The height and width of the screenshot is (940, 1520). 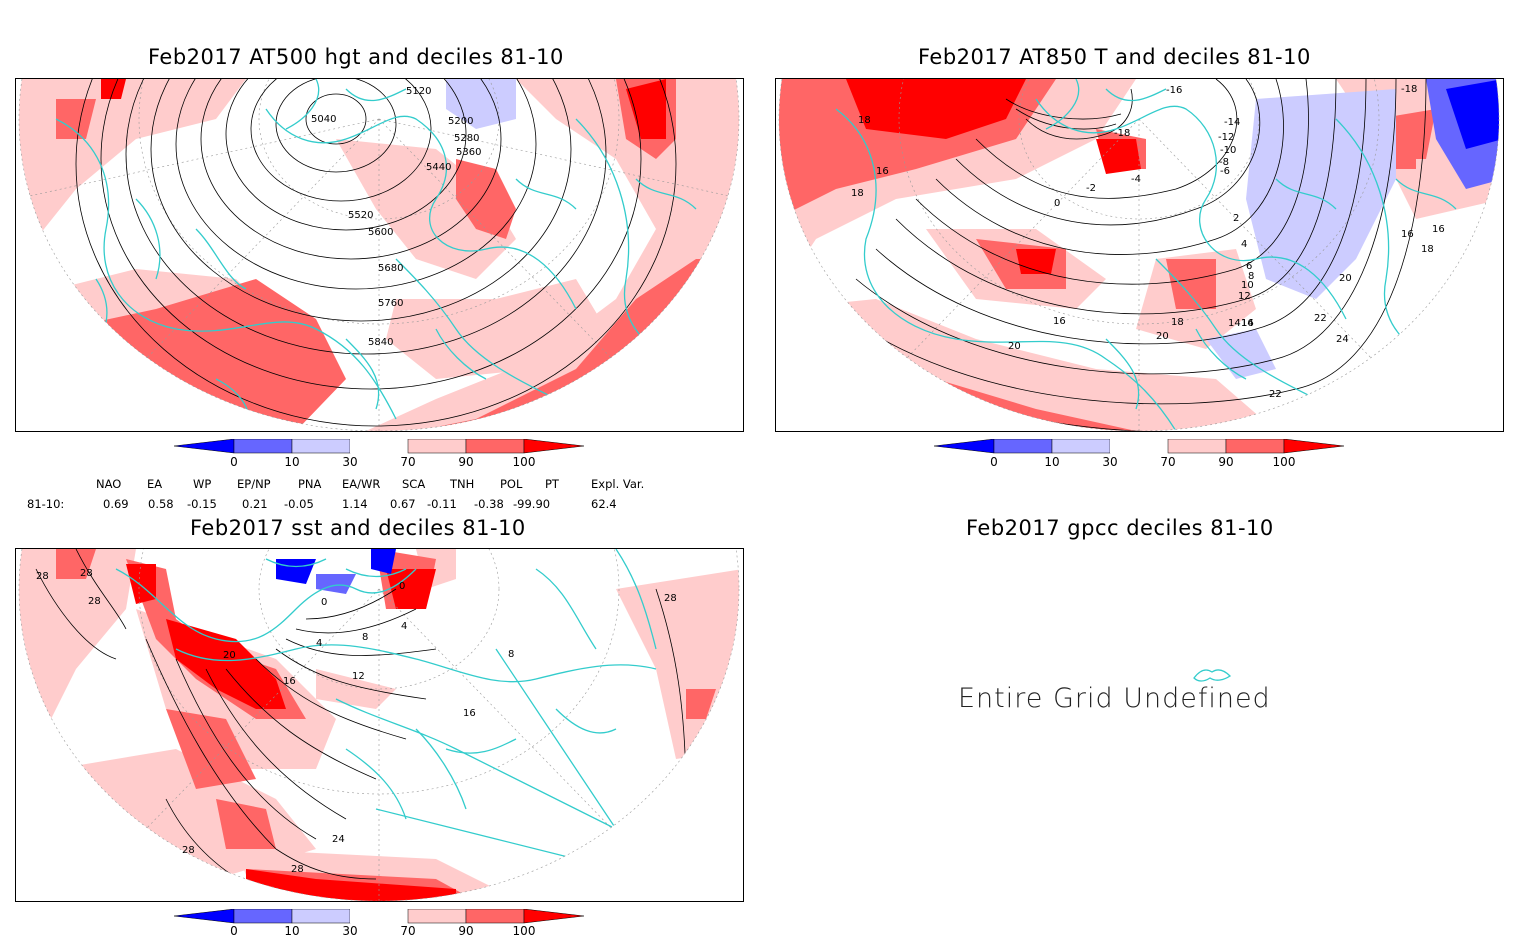 What do you see at coordinates (292, 931) in the screenshot?
I see `colorbar-tick: 10` at bounding box center [292, 931].